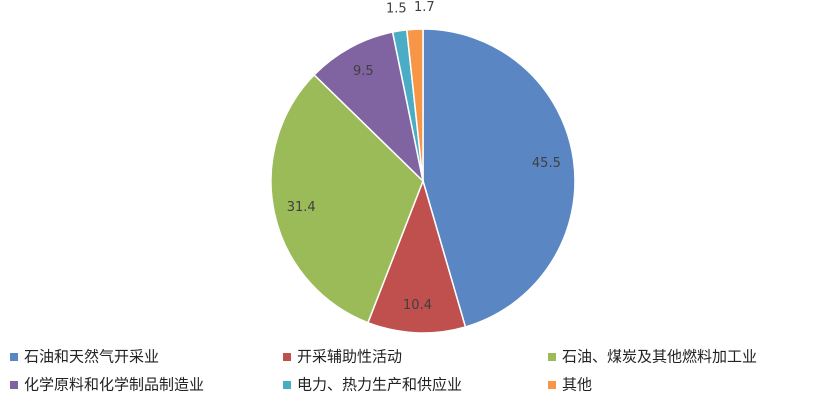 The height and width of the screenshot is (403, 822). Describe the element at coordinates (301, 207) in the screenshot. I see `data-label: 31.4` at that location.